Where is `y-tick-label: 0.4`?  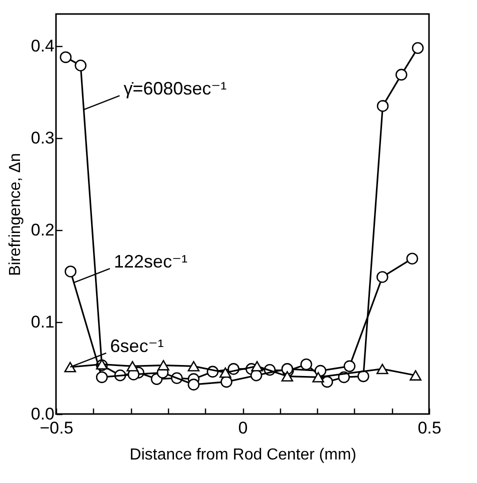 y-tick-label: 0.4 is located at coordinates (42, 46).